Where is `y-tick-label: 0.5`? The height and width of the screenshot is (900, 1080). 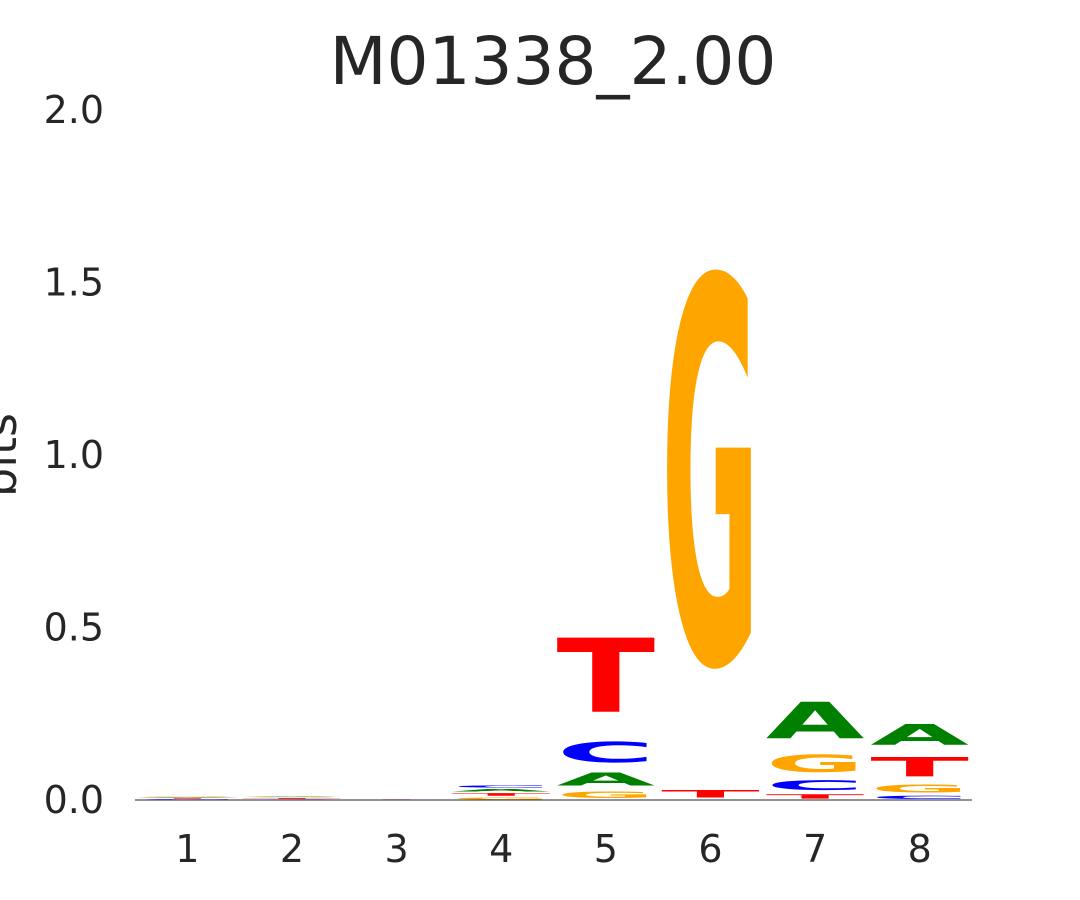
y-tick-label: 0.5 is located at coordinates (74, 628).